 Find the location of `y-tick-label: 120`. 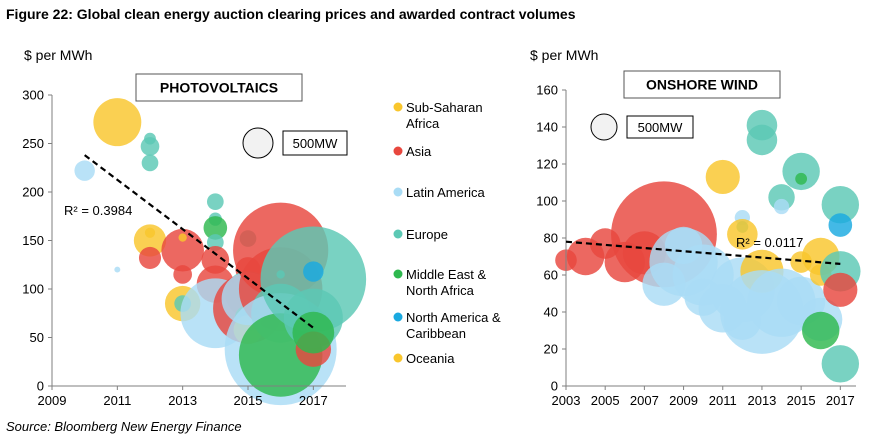

y-tick-label: 120 is located at coordinates (547, 164).